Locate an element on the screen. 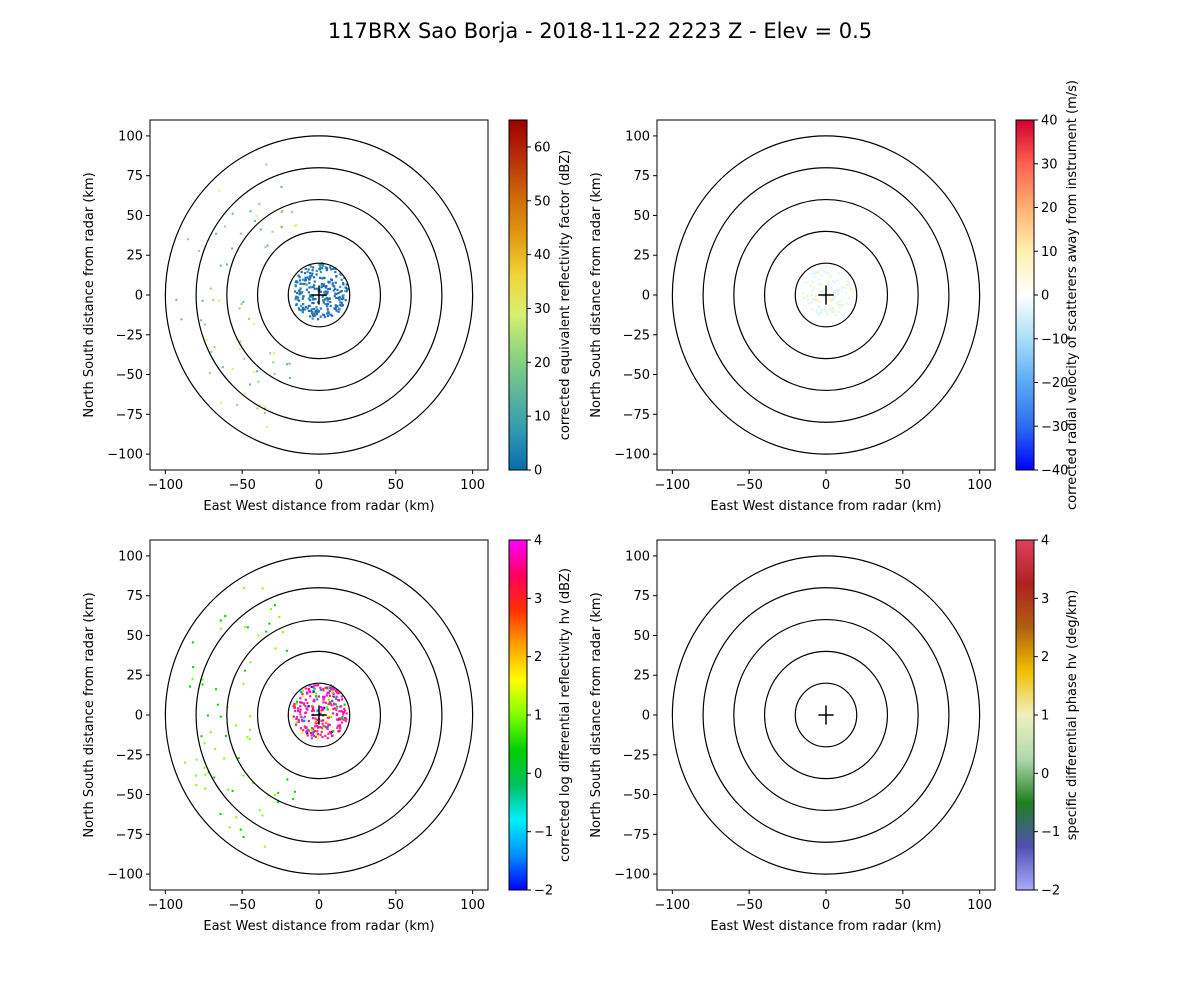  colorbar-tick-label: 20 is located at coordinates (1049, 208).